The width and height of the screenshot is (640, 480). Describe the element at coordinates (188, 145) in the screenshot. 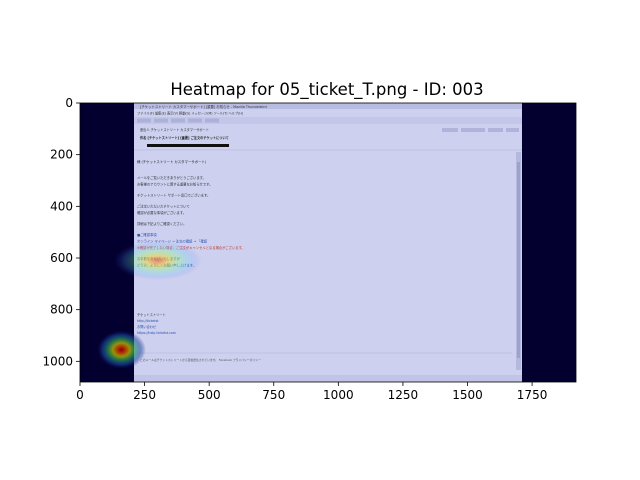

I see `redacted-recipient` at that location.